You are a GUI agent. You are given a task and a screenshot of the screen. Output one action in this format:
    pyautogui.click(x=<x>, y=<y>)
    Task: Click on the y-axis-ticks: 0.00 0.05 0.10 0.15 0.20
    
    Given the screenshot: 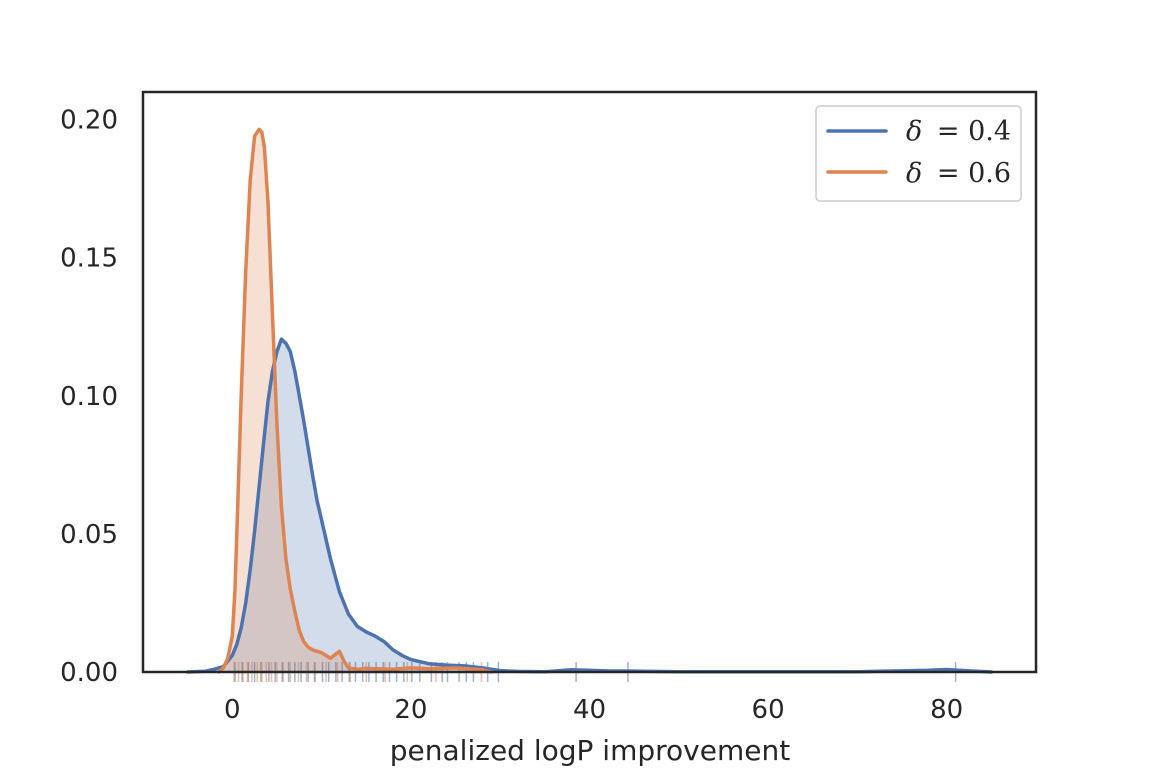 What is the action you would take?
    pyautogui.click(x=89, y=397)
    